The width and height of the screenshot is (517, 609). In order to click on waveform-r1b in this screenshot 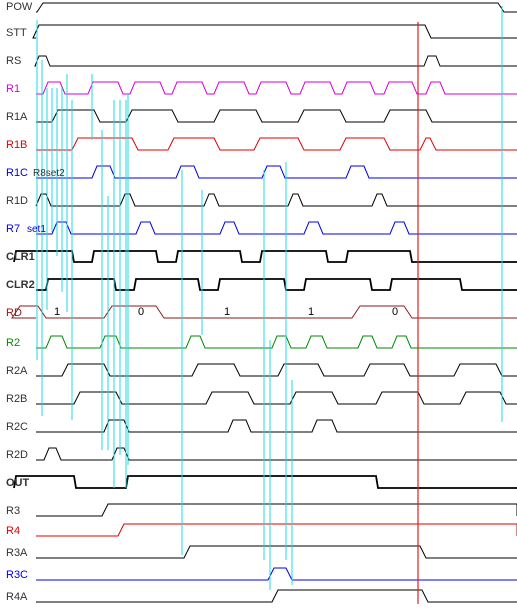, I will do `click(276, 144)`.